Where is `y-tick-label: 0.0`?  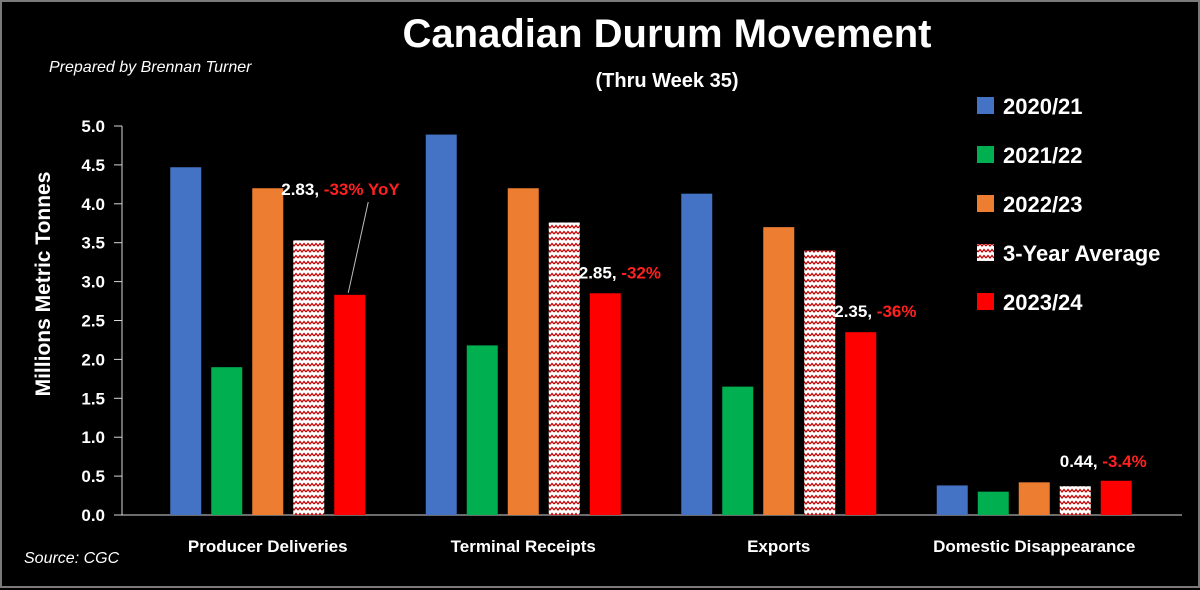 y-tick-label: 0.0 is located at coordinates (93, 515).